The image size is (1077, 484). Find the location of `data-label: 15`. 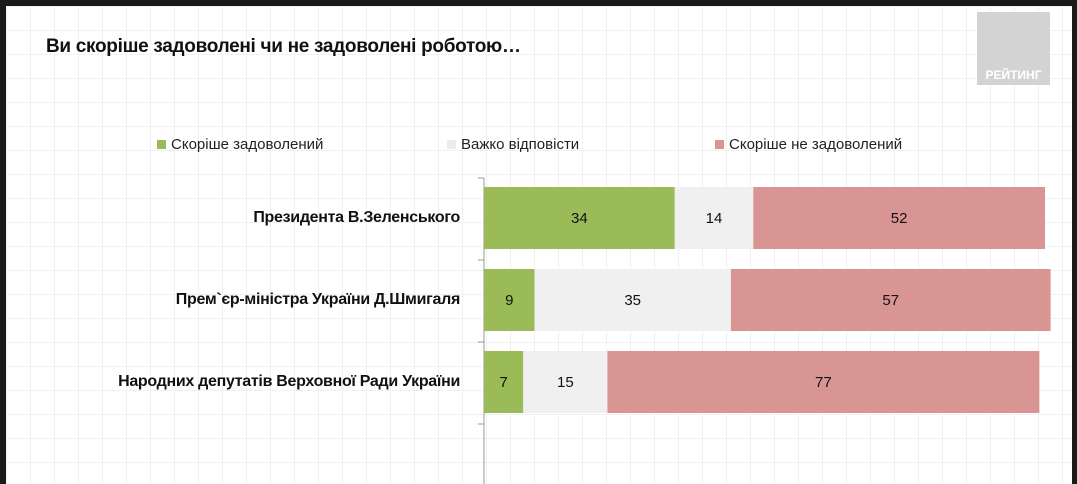

data-label: 15 is located at coordinates (565, 382).